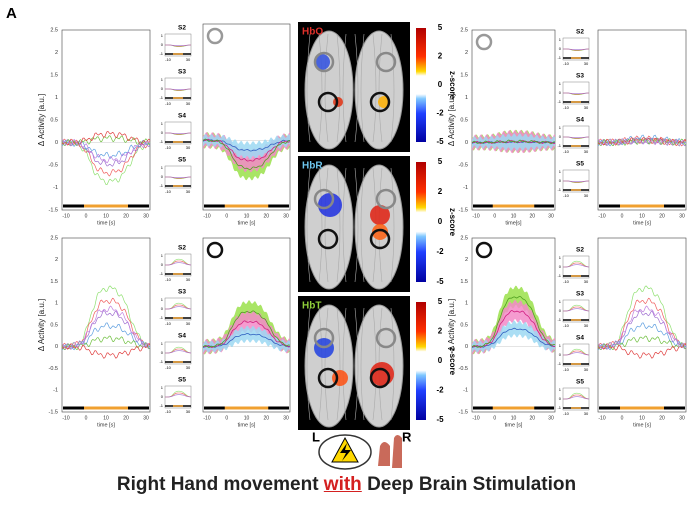 The height and width of the screenshot is (505, 693). What do you see at coordinates (440, 161) in the screenshot?
I see `colorbar-tick: 5` at bounding box center [440, 161].